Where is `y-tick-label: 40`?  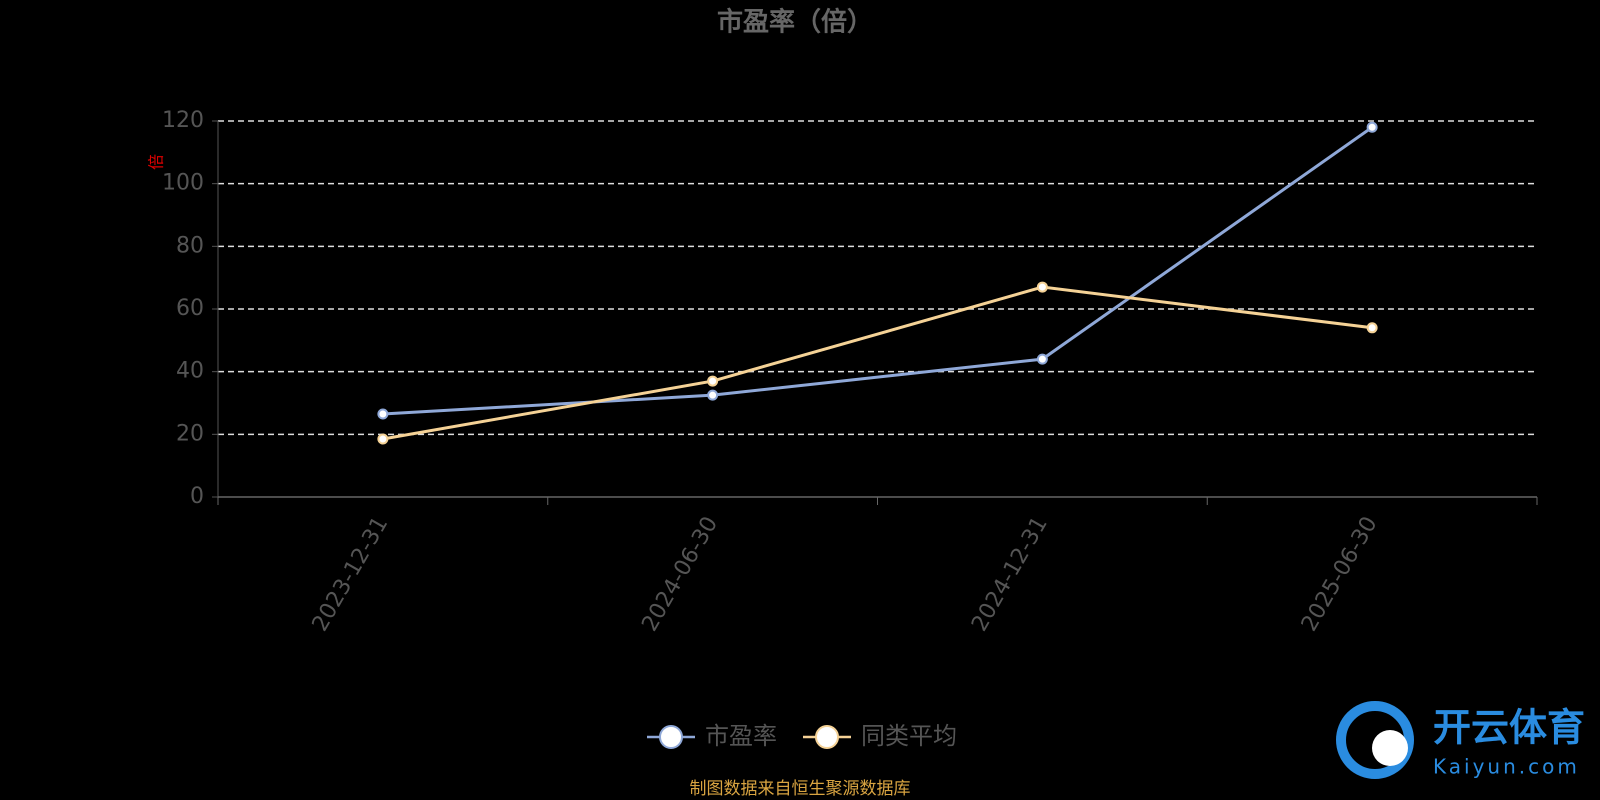 y-tick-label: 40 is located at coordinates (190, 371).